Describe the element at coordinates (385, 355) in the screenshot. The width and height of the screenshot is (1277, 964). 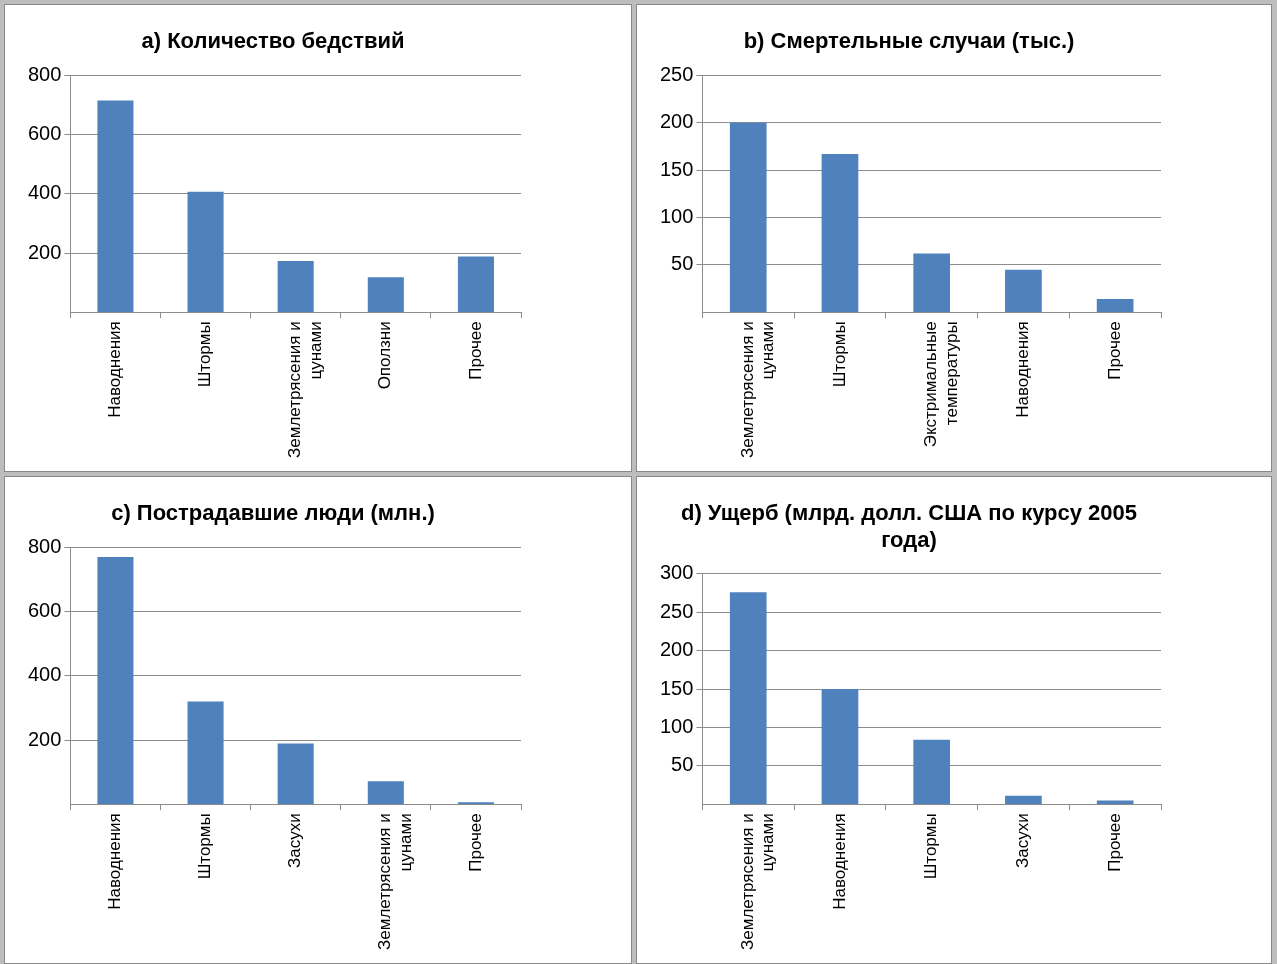
I see `x-tick-label: Оползни` at that location.